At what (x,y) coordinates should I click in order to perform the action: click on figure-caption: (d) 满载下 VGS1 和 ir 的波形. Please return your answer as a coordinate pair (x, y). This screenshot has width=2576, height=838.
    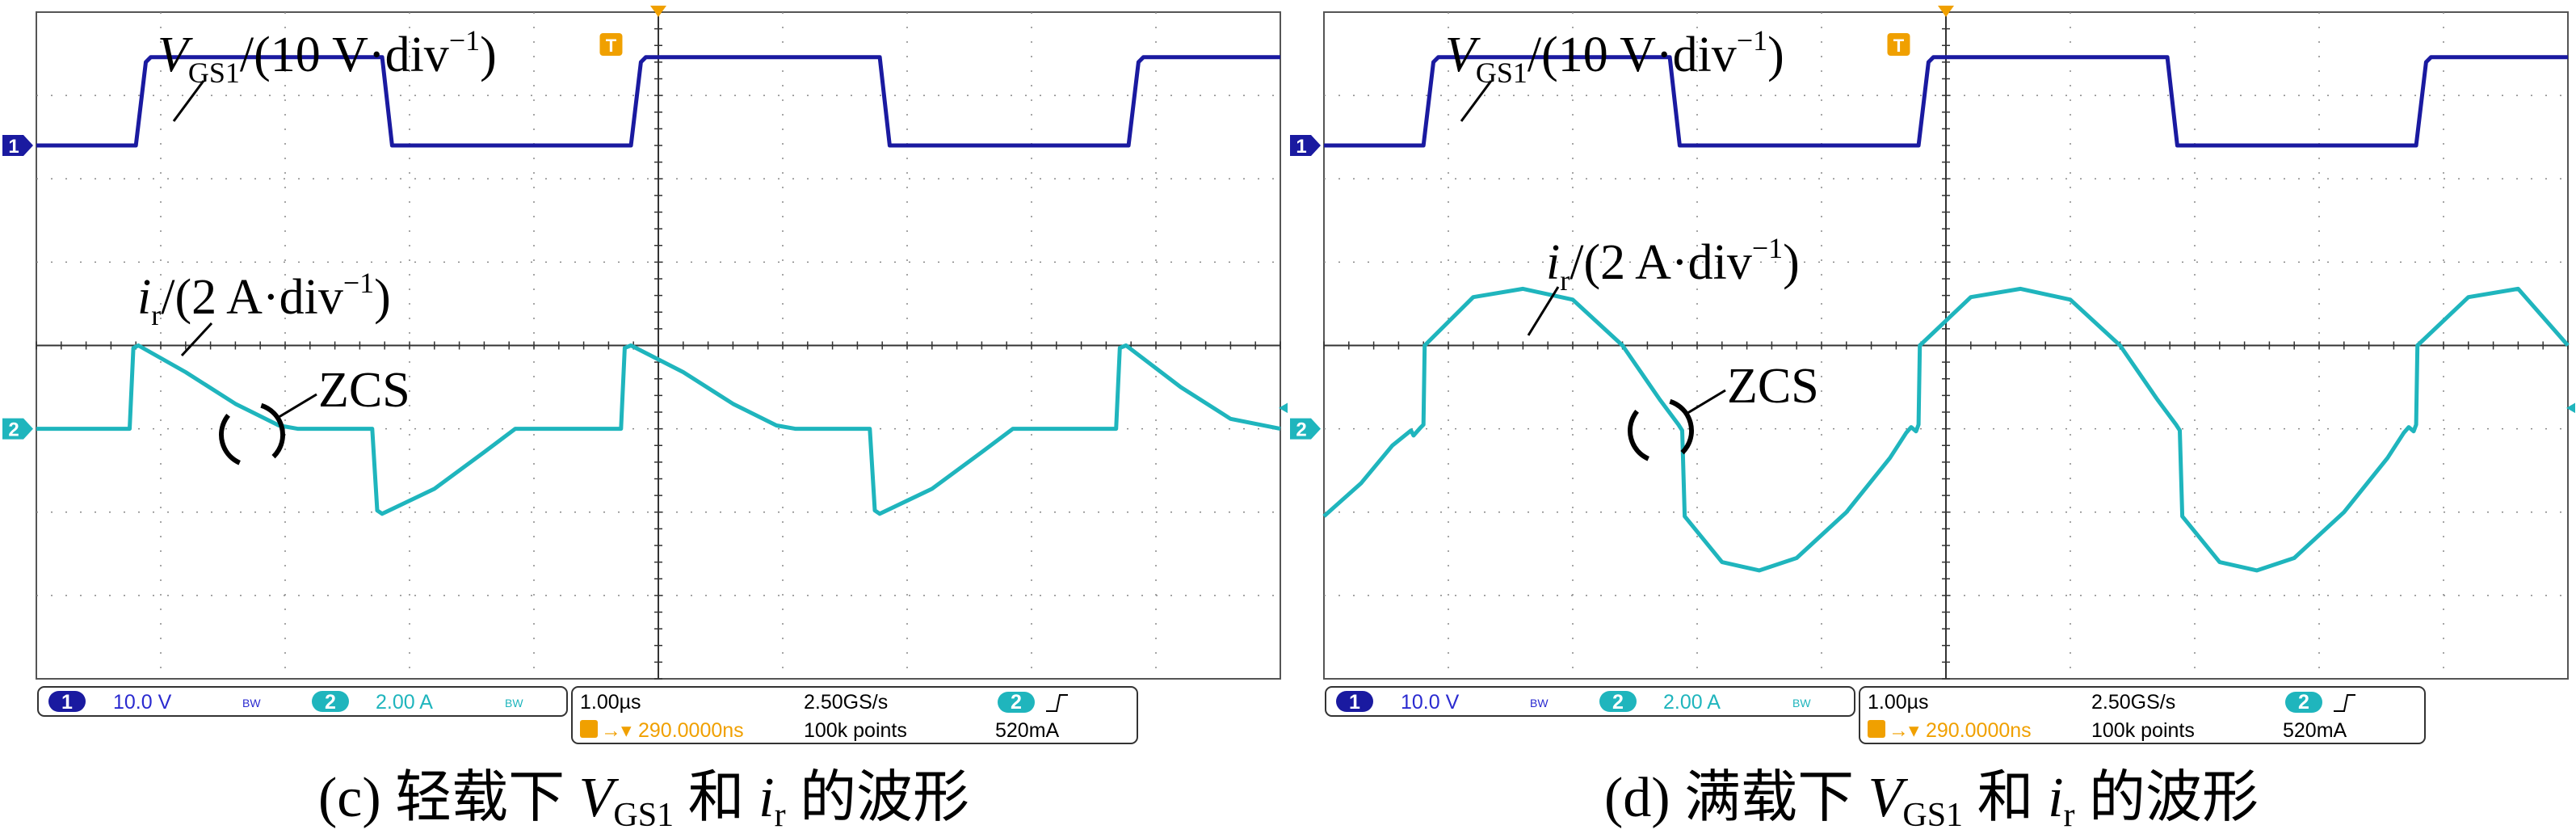
    Looking at the image, I should click on (1931, 801).